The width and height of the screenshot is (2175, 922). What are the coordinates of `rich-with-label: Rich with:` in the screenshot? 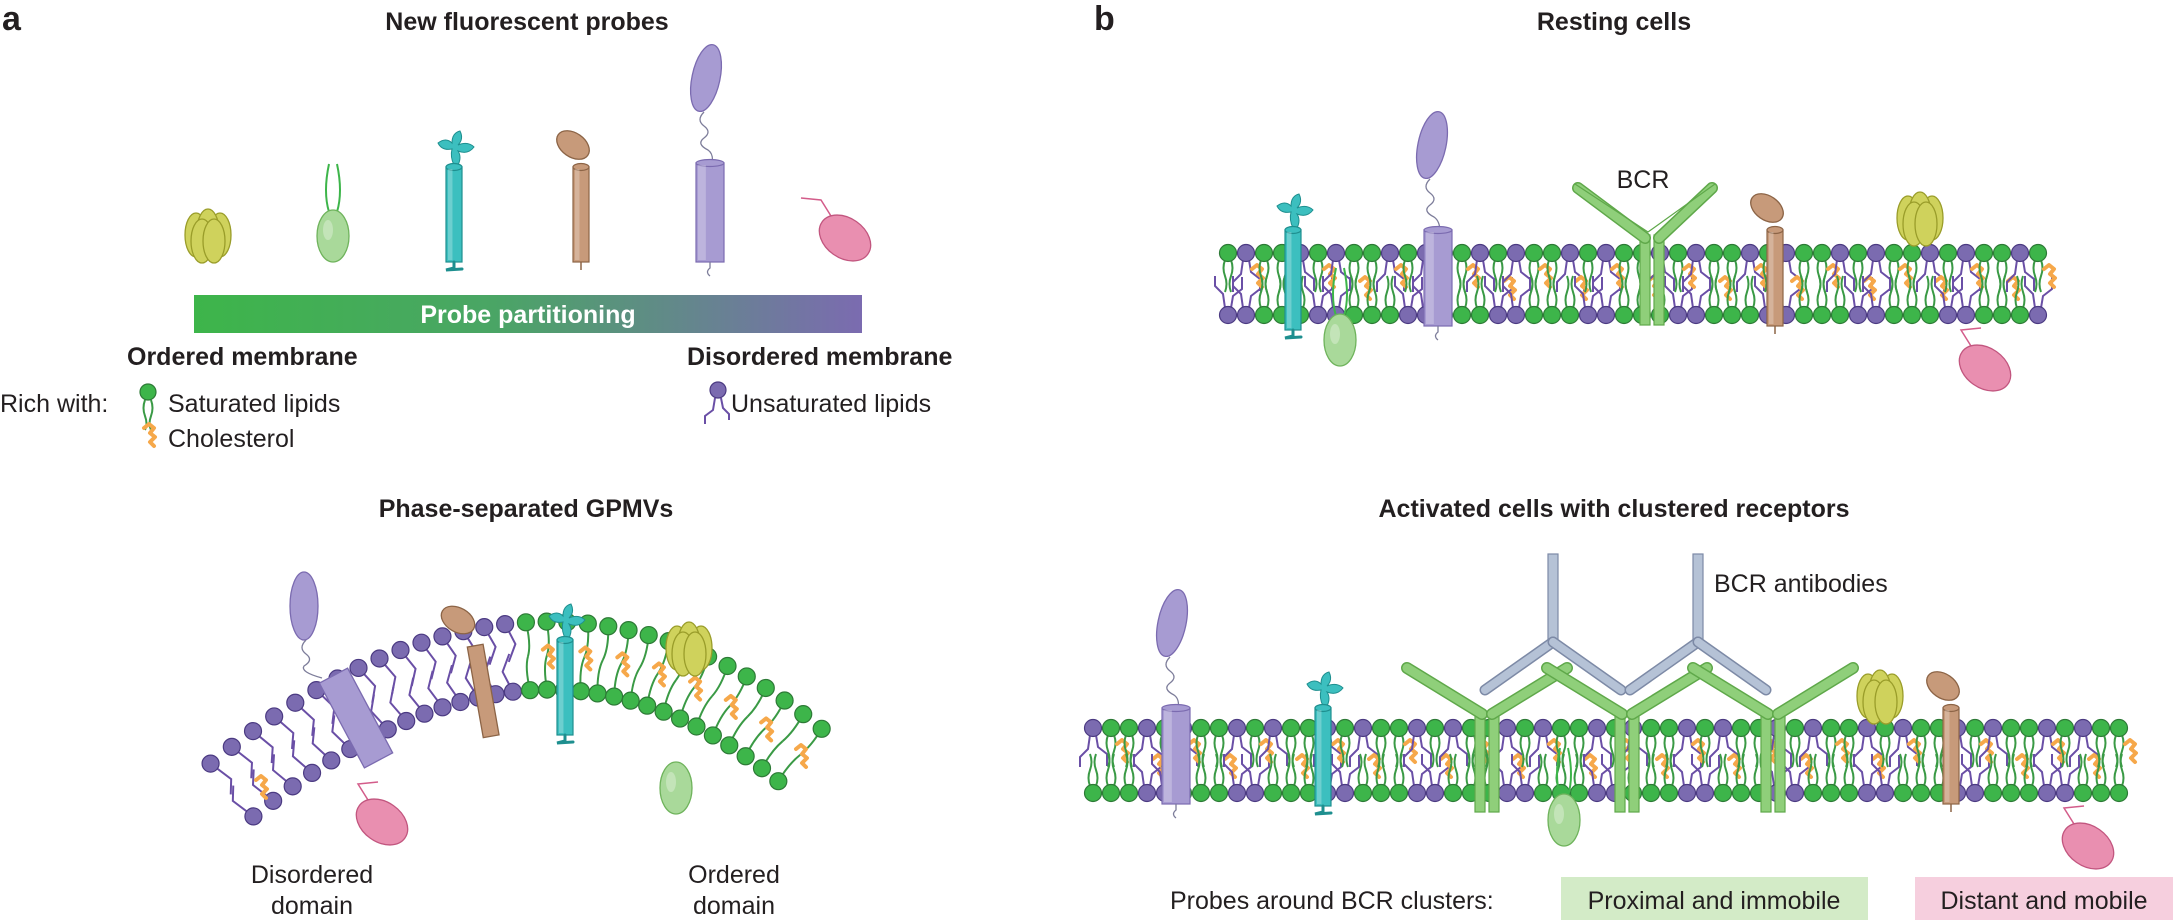 It's located at (54, 404).